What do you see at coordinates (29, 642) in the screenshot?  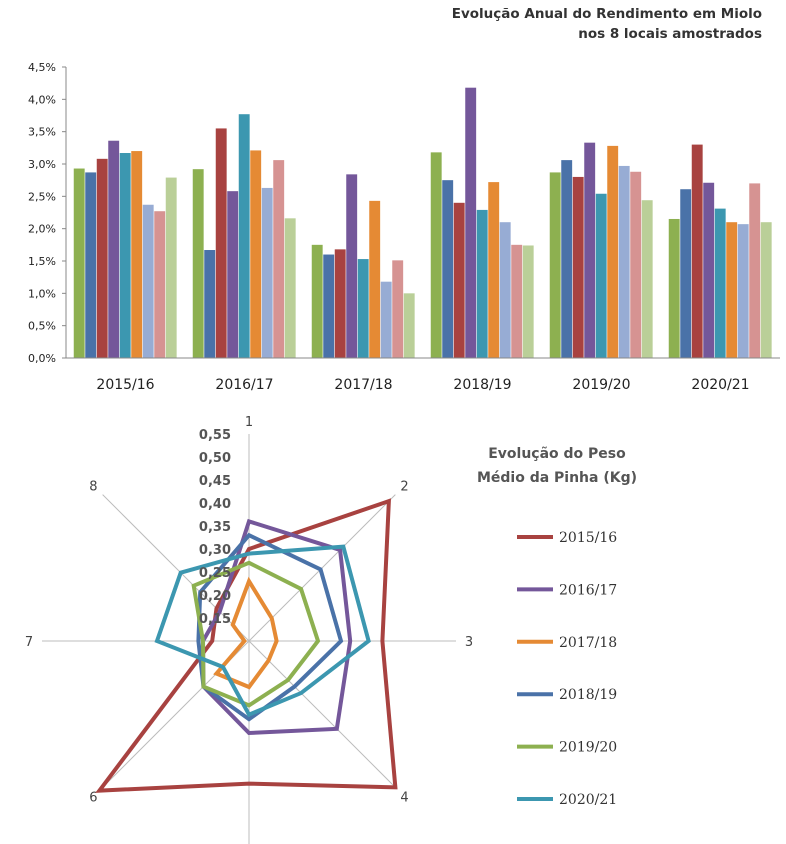 I see `radar-axis-label: 7` at bounding box center [29, 642].